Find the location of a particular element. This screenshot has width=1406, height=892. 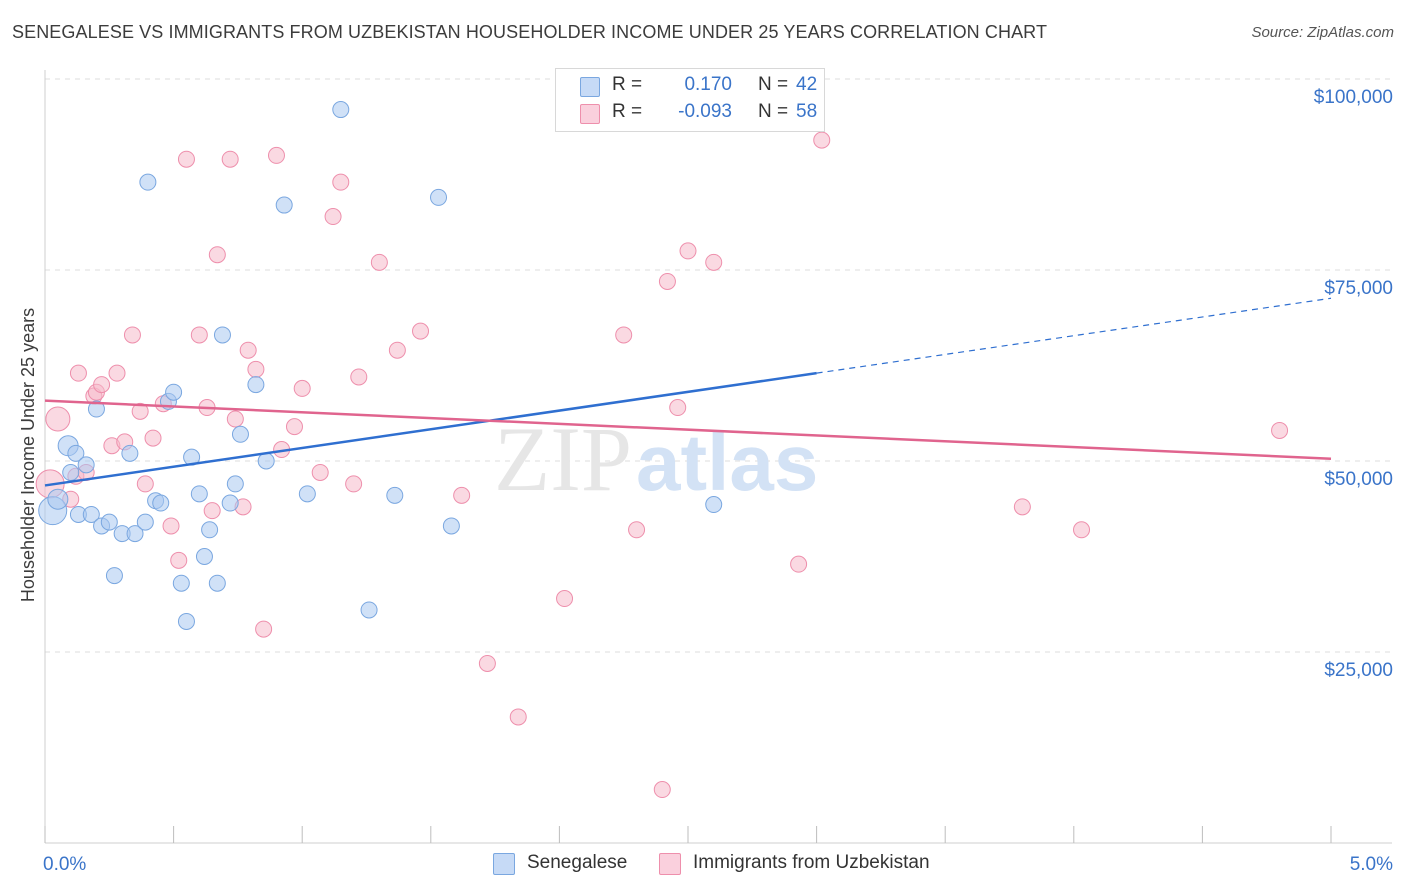

y-tick-label: $100,000 is located at coordinates (1353, 97).